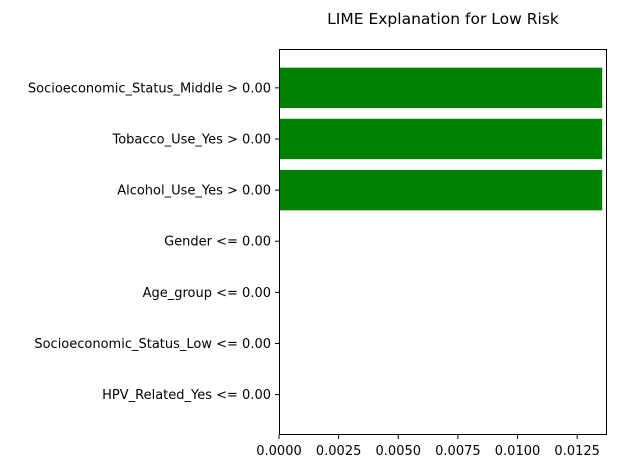 Image resolution: width=619 pixels, height=470 pixels. I want to click on y-tick-label: Tobacco_Use_Yes > 0.00, so click(191, 139).